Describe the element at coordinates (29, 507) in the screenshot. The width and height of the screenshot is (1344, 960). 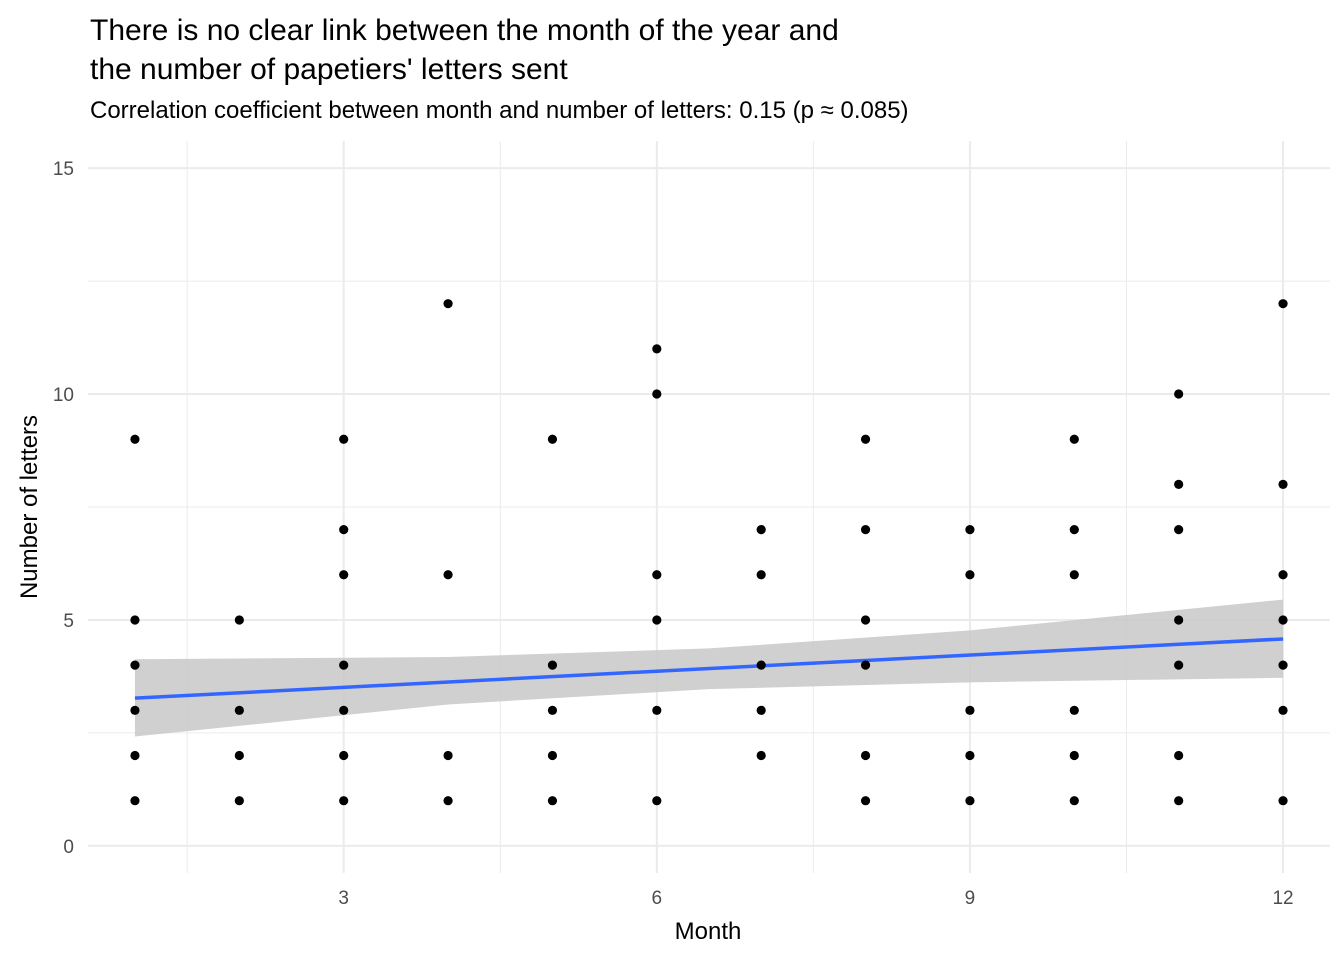
I see `y-axis-title: Number of letters` at that location.